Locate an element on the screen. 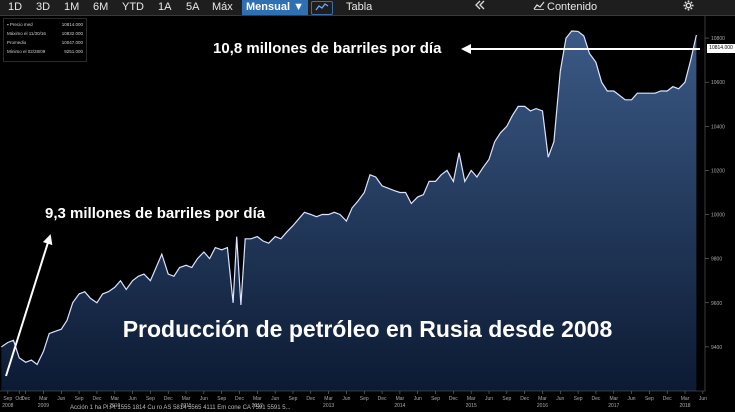 Image resolution: width=735 pixels, height=412 pixels. x-year-label: 2016 is located at coordinates (542, 406).